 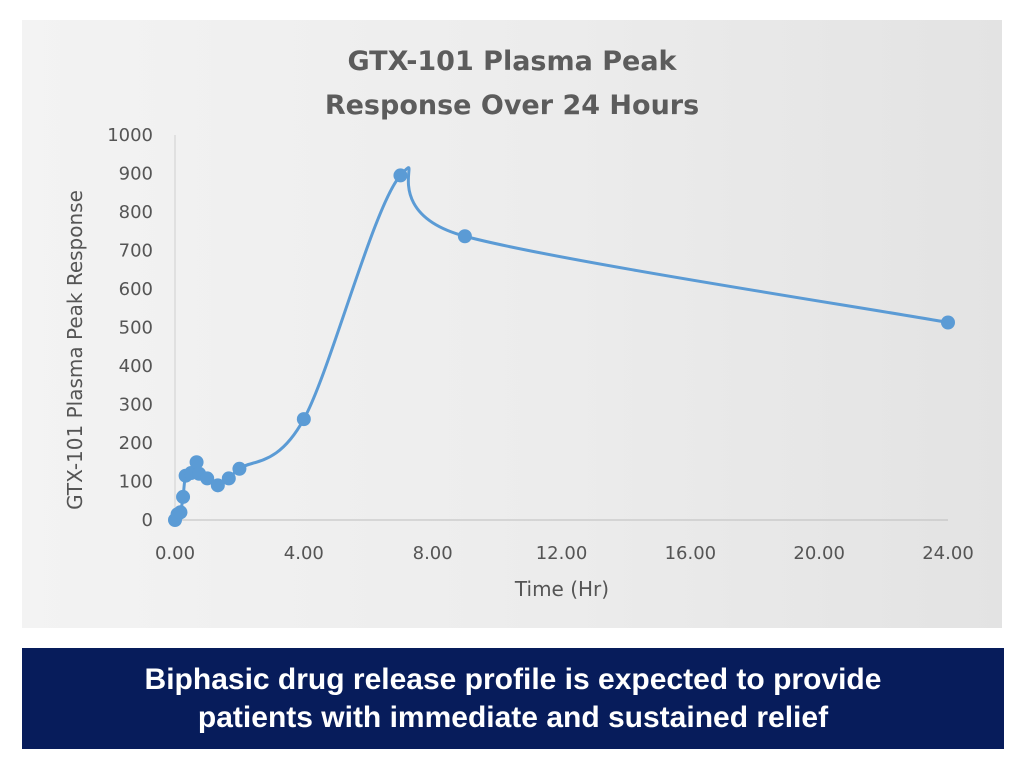 What do you see at coordinates (136, 174) in the screenshot?
I see `y-tick-label: 900` at bounding box center [136, 174].